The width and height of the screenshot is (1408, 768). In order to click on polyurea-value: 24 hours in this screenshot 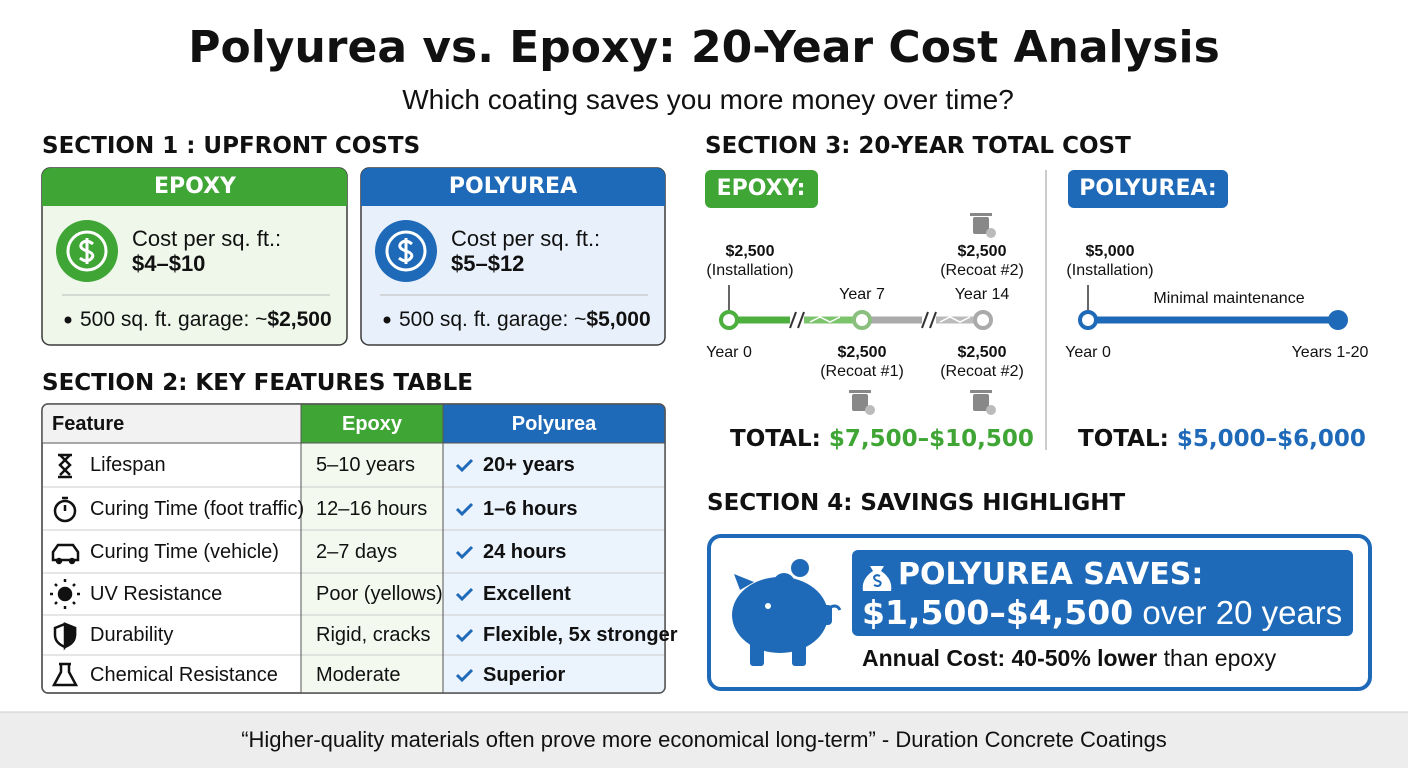, I will do `click(525, 552)`.